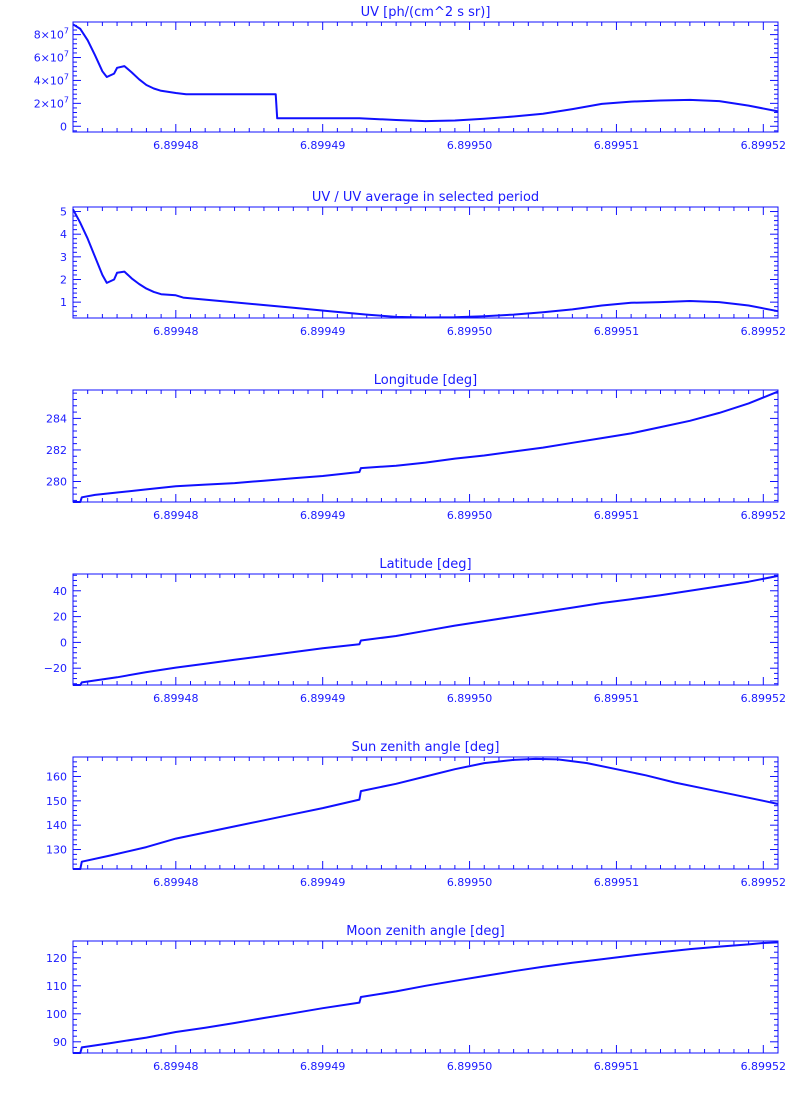 Image resolution: width=800 pixels, height=1100 pixels. Describe the element at coordinates (56, 776) in the screenshot. I see `y-tick-label: 160` at that location.